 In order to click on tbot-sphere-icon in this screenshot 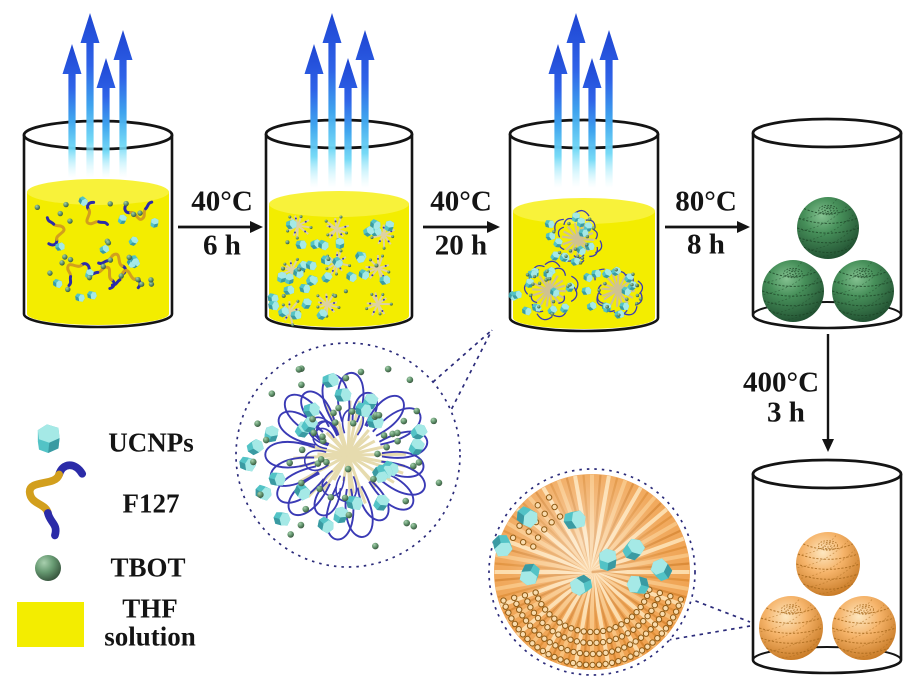, I will do `click(48, 568)`.